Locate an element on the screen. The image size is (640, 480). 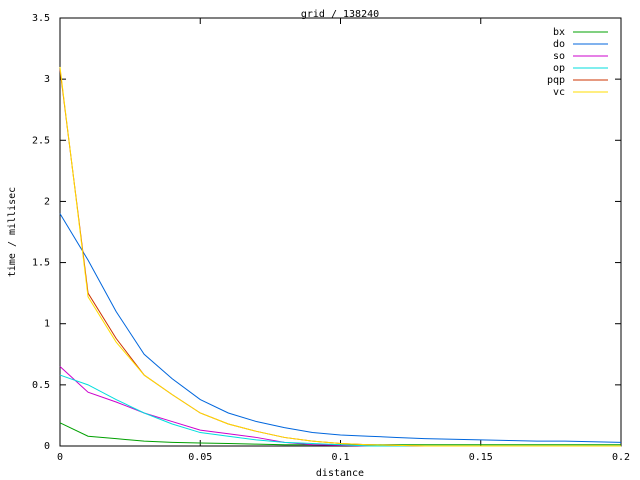
x-axis-label: distance is located at coordinates (340, 473).